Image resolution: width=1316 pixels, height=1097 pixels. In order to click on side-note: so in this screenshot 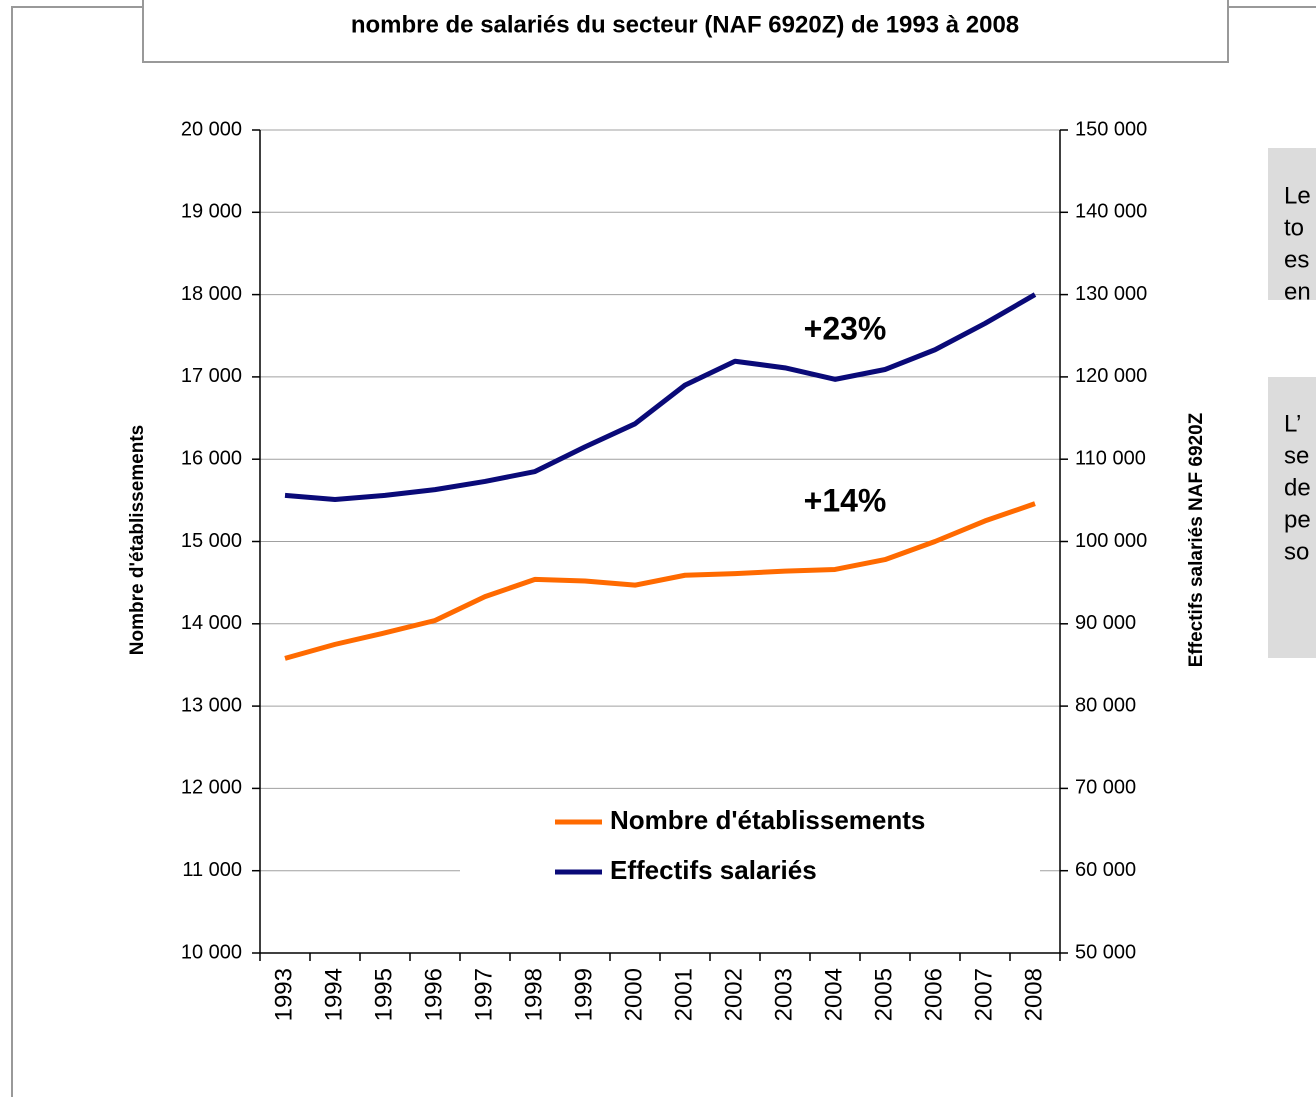, I will do `click(1296, 551)`.